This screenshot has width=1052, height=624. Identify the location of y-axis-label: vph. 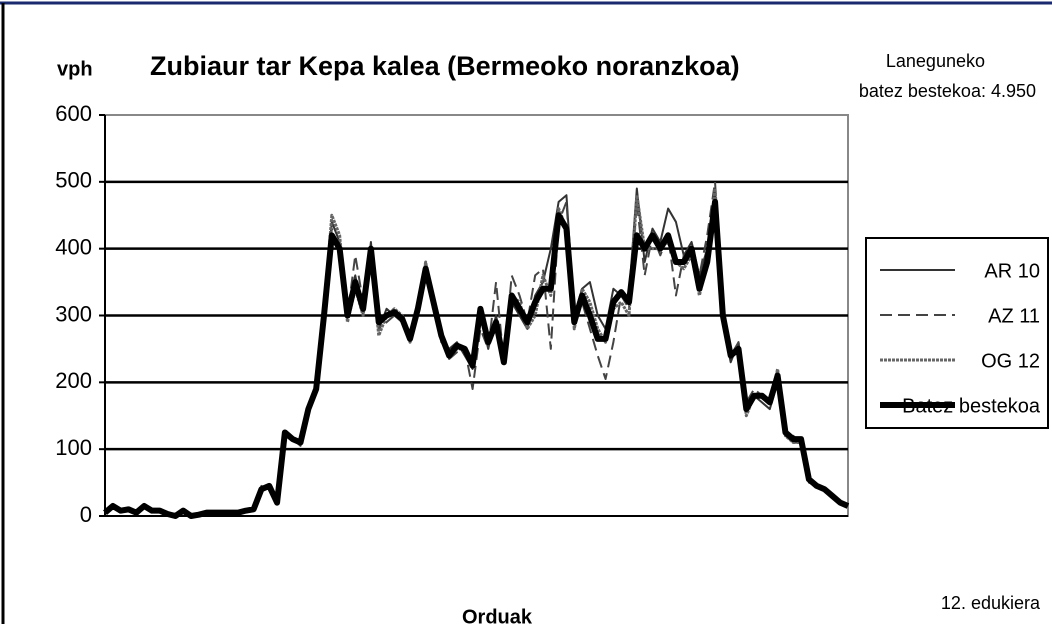
(75, 69).